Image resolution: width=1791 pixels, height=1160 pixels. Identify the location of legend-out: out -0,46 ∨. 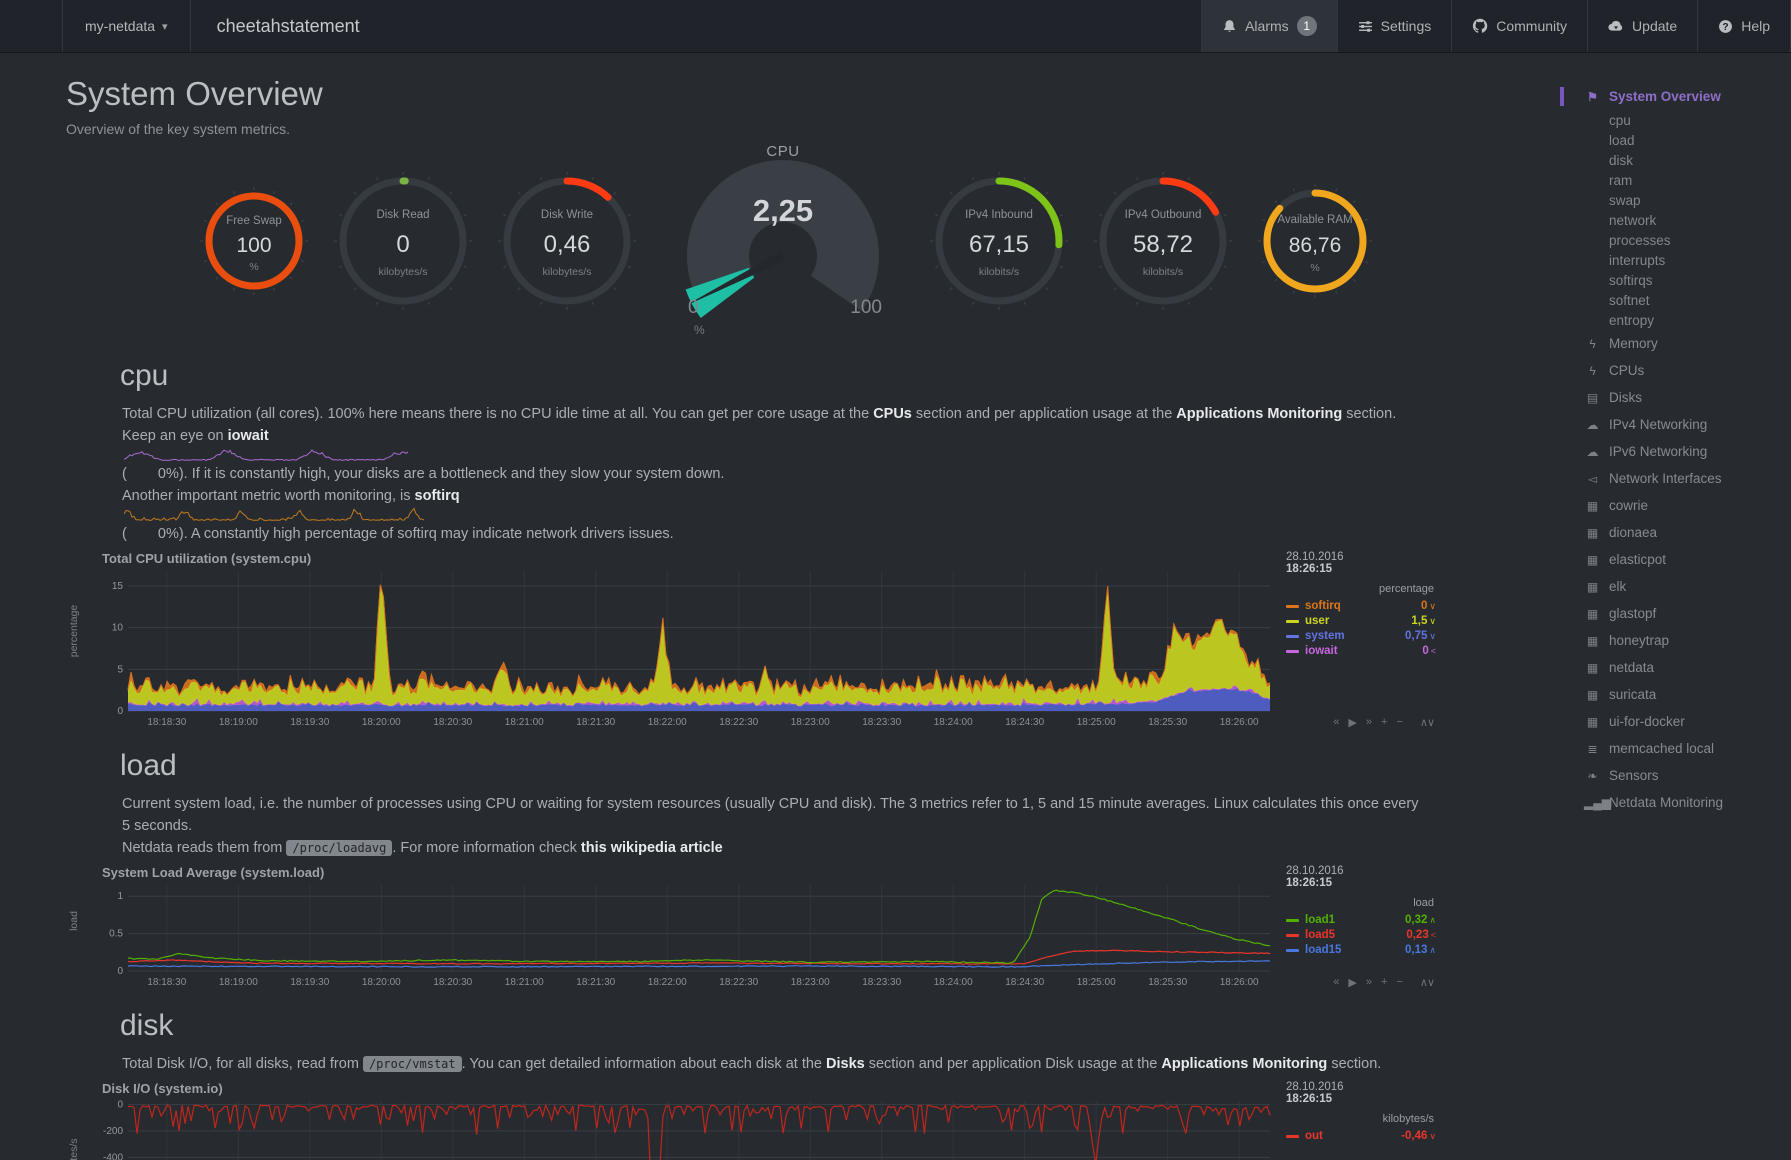
(1361, 1136).